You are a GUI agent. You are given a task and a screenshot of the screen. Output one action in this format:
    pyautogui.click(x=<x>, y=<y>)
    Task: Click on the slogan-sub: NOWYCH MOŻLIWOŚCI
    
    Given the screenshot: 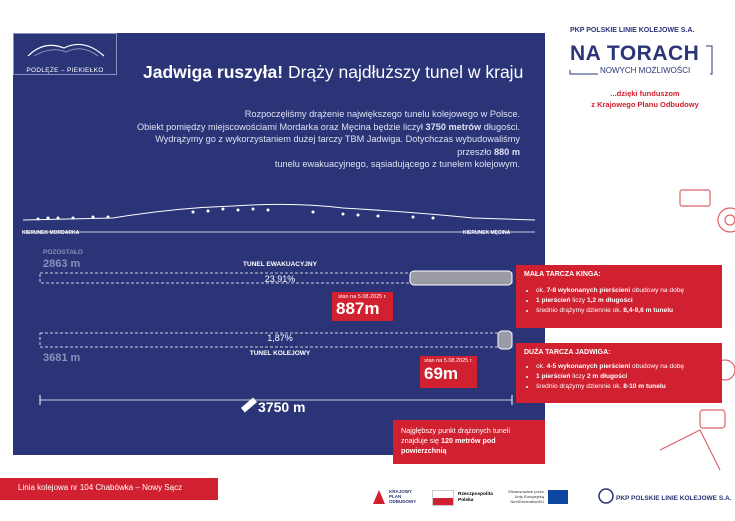 What is the action you would take?
    pyautogui.click(x=645, y=70)
    